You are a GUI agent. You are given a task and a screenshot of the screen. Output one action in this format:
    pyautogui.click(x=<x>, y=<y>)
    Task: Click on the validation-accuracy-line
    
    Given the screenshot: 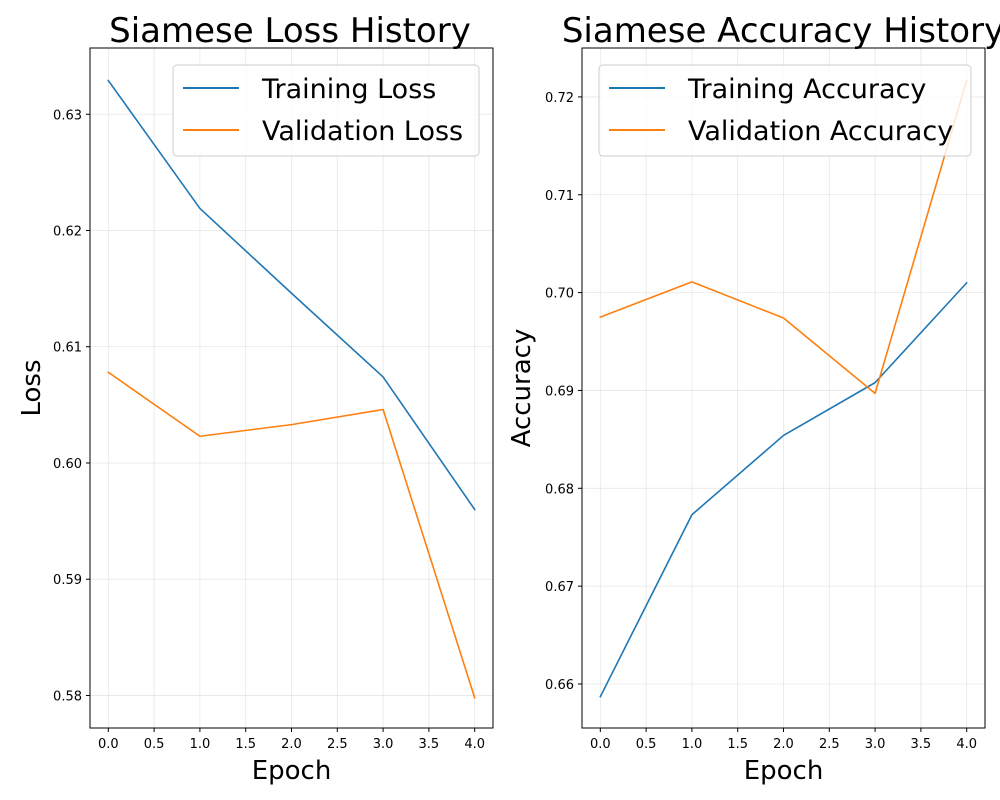 What is the action you would take?
    pyautogui.click(x=783, y=237)
    